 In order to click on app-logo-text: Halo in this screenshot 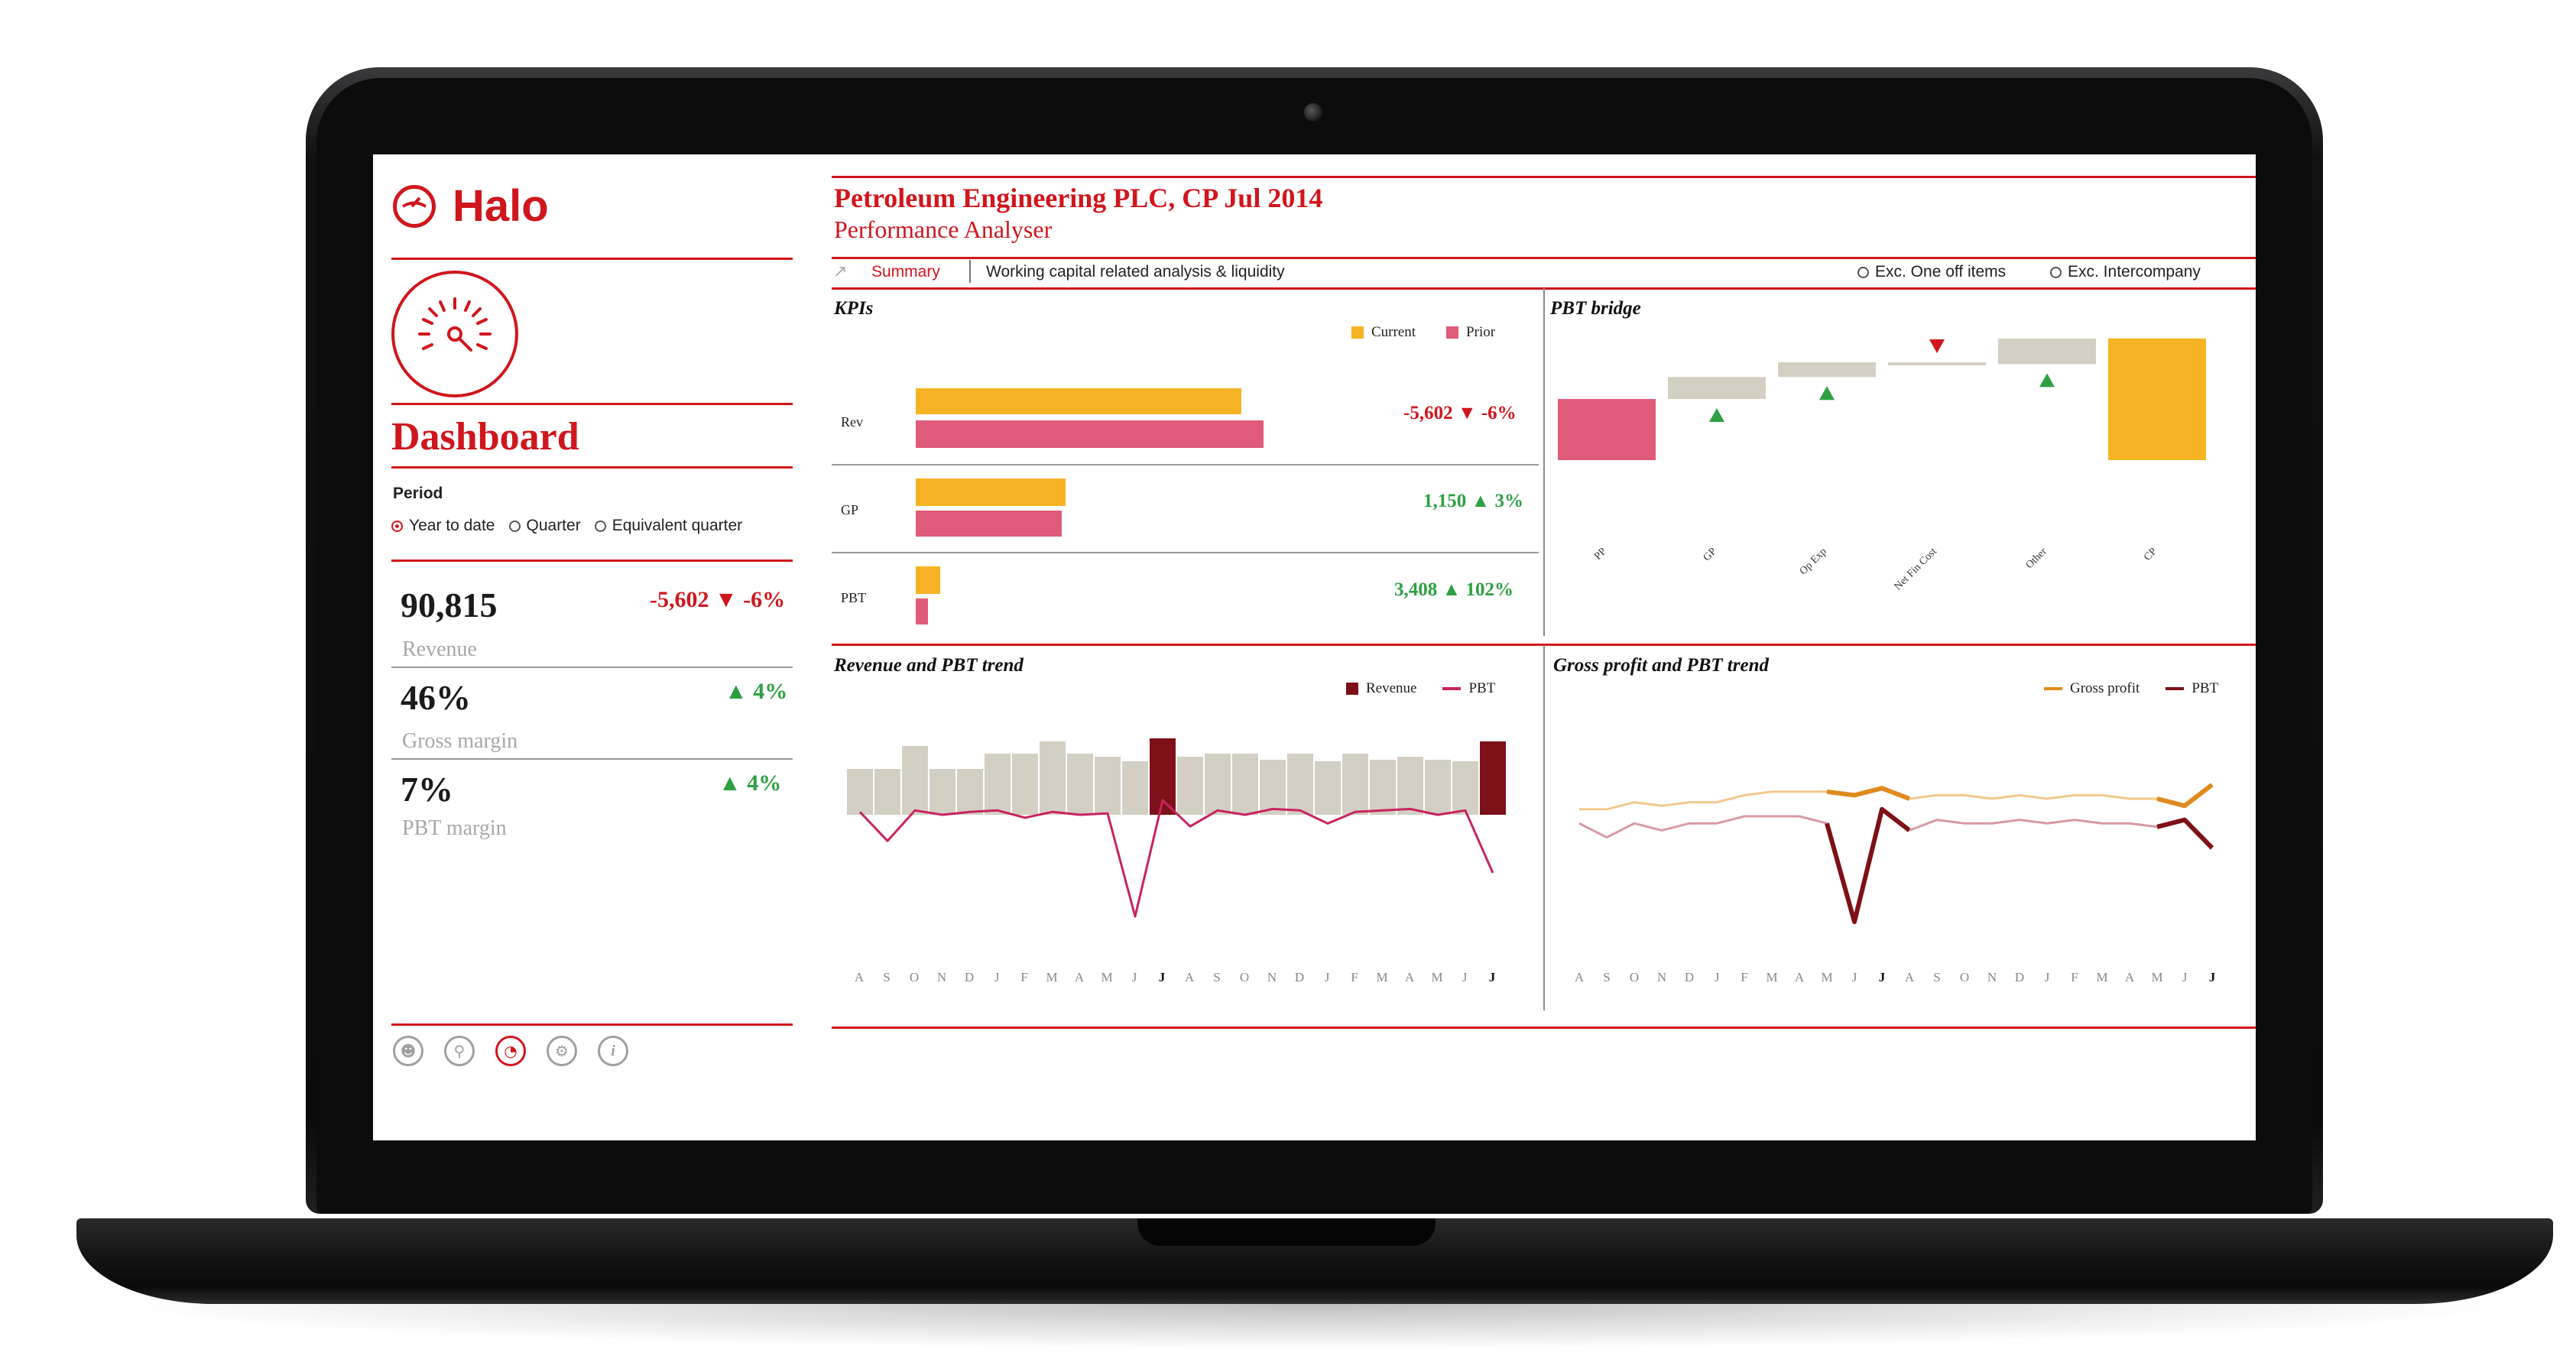, I will do `click(501, 206)`.